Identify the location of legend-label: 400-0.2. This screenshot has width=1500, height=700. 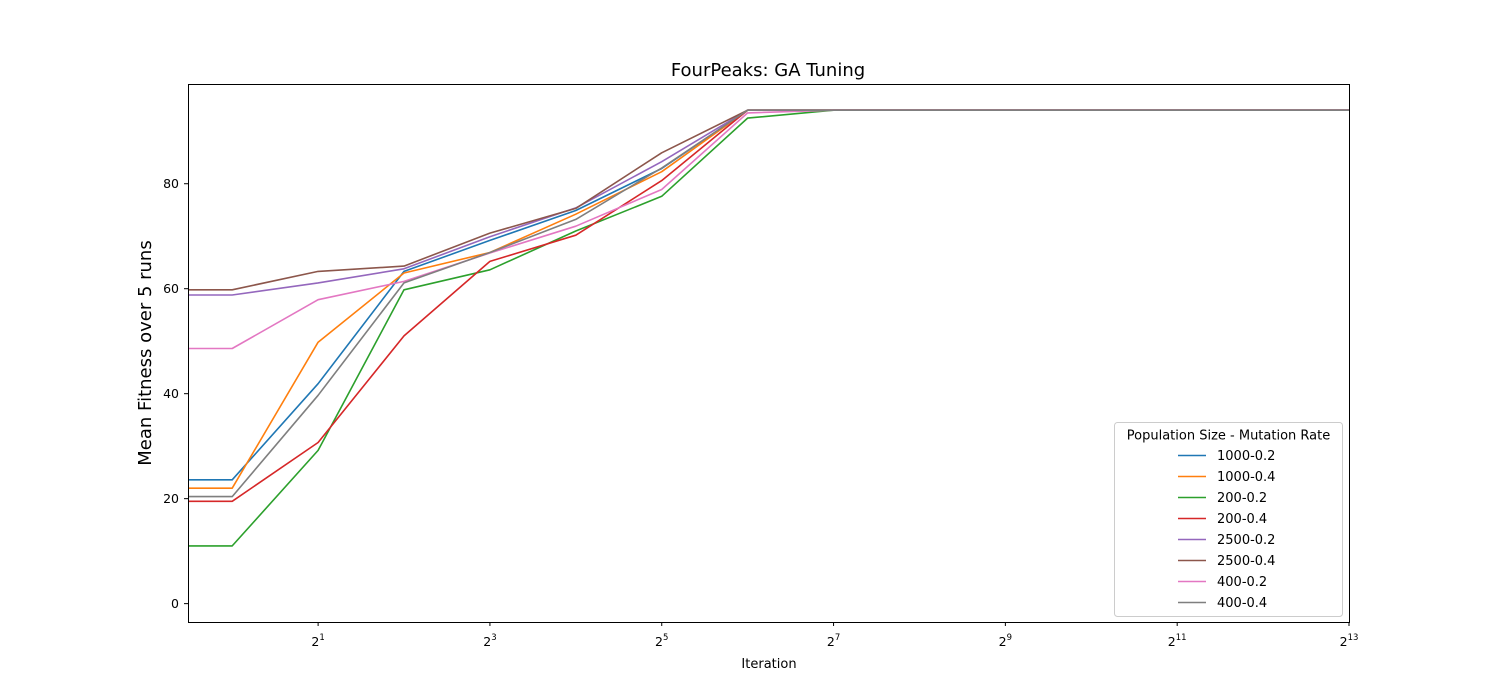
(1242, 582).